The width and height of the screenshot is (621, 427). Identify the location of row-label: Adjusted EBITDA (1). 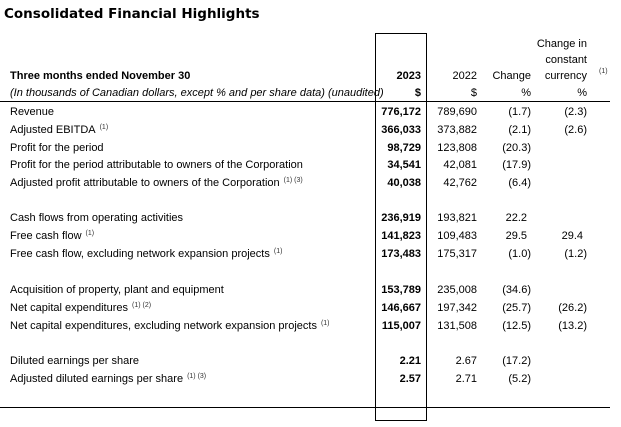
(59, 130).